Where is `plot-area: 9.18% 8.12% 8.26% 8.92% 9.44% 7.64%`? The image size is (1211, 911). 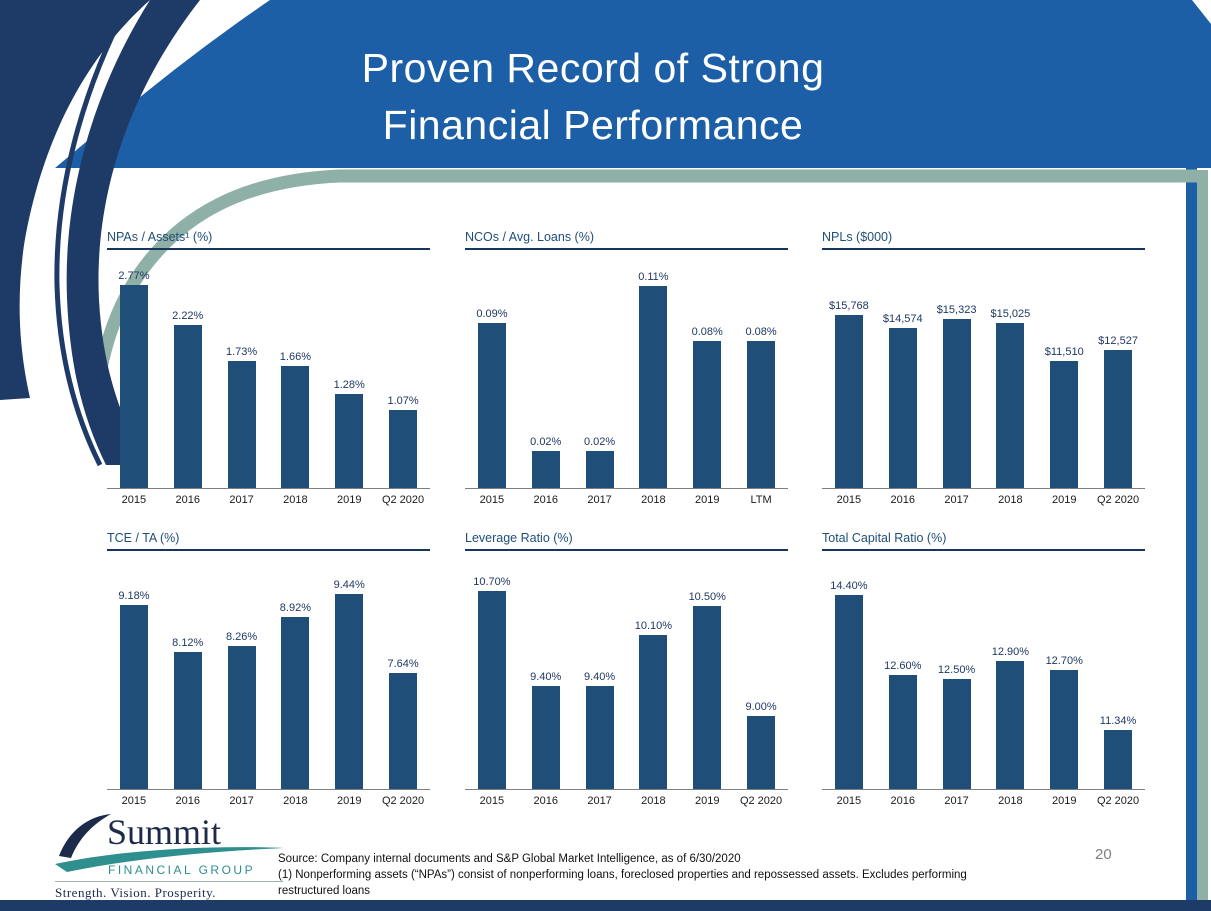
plot-area: 9.18% 8.12% 8.26% 8.92% 9.44% 7.64% is located at coordinates (268, 670).